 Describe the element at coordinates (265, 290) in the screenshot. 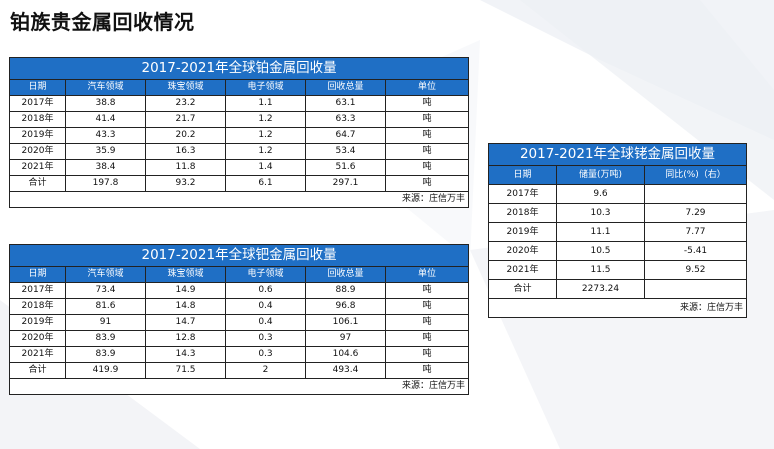

I see `table-cell: 0.6` at that location.